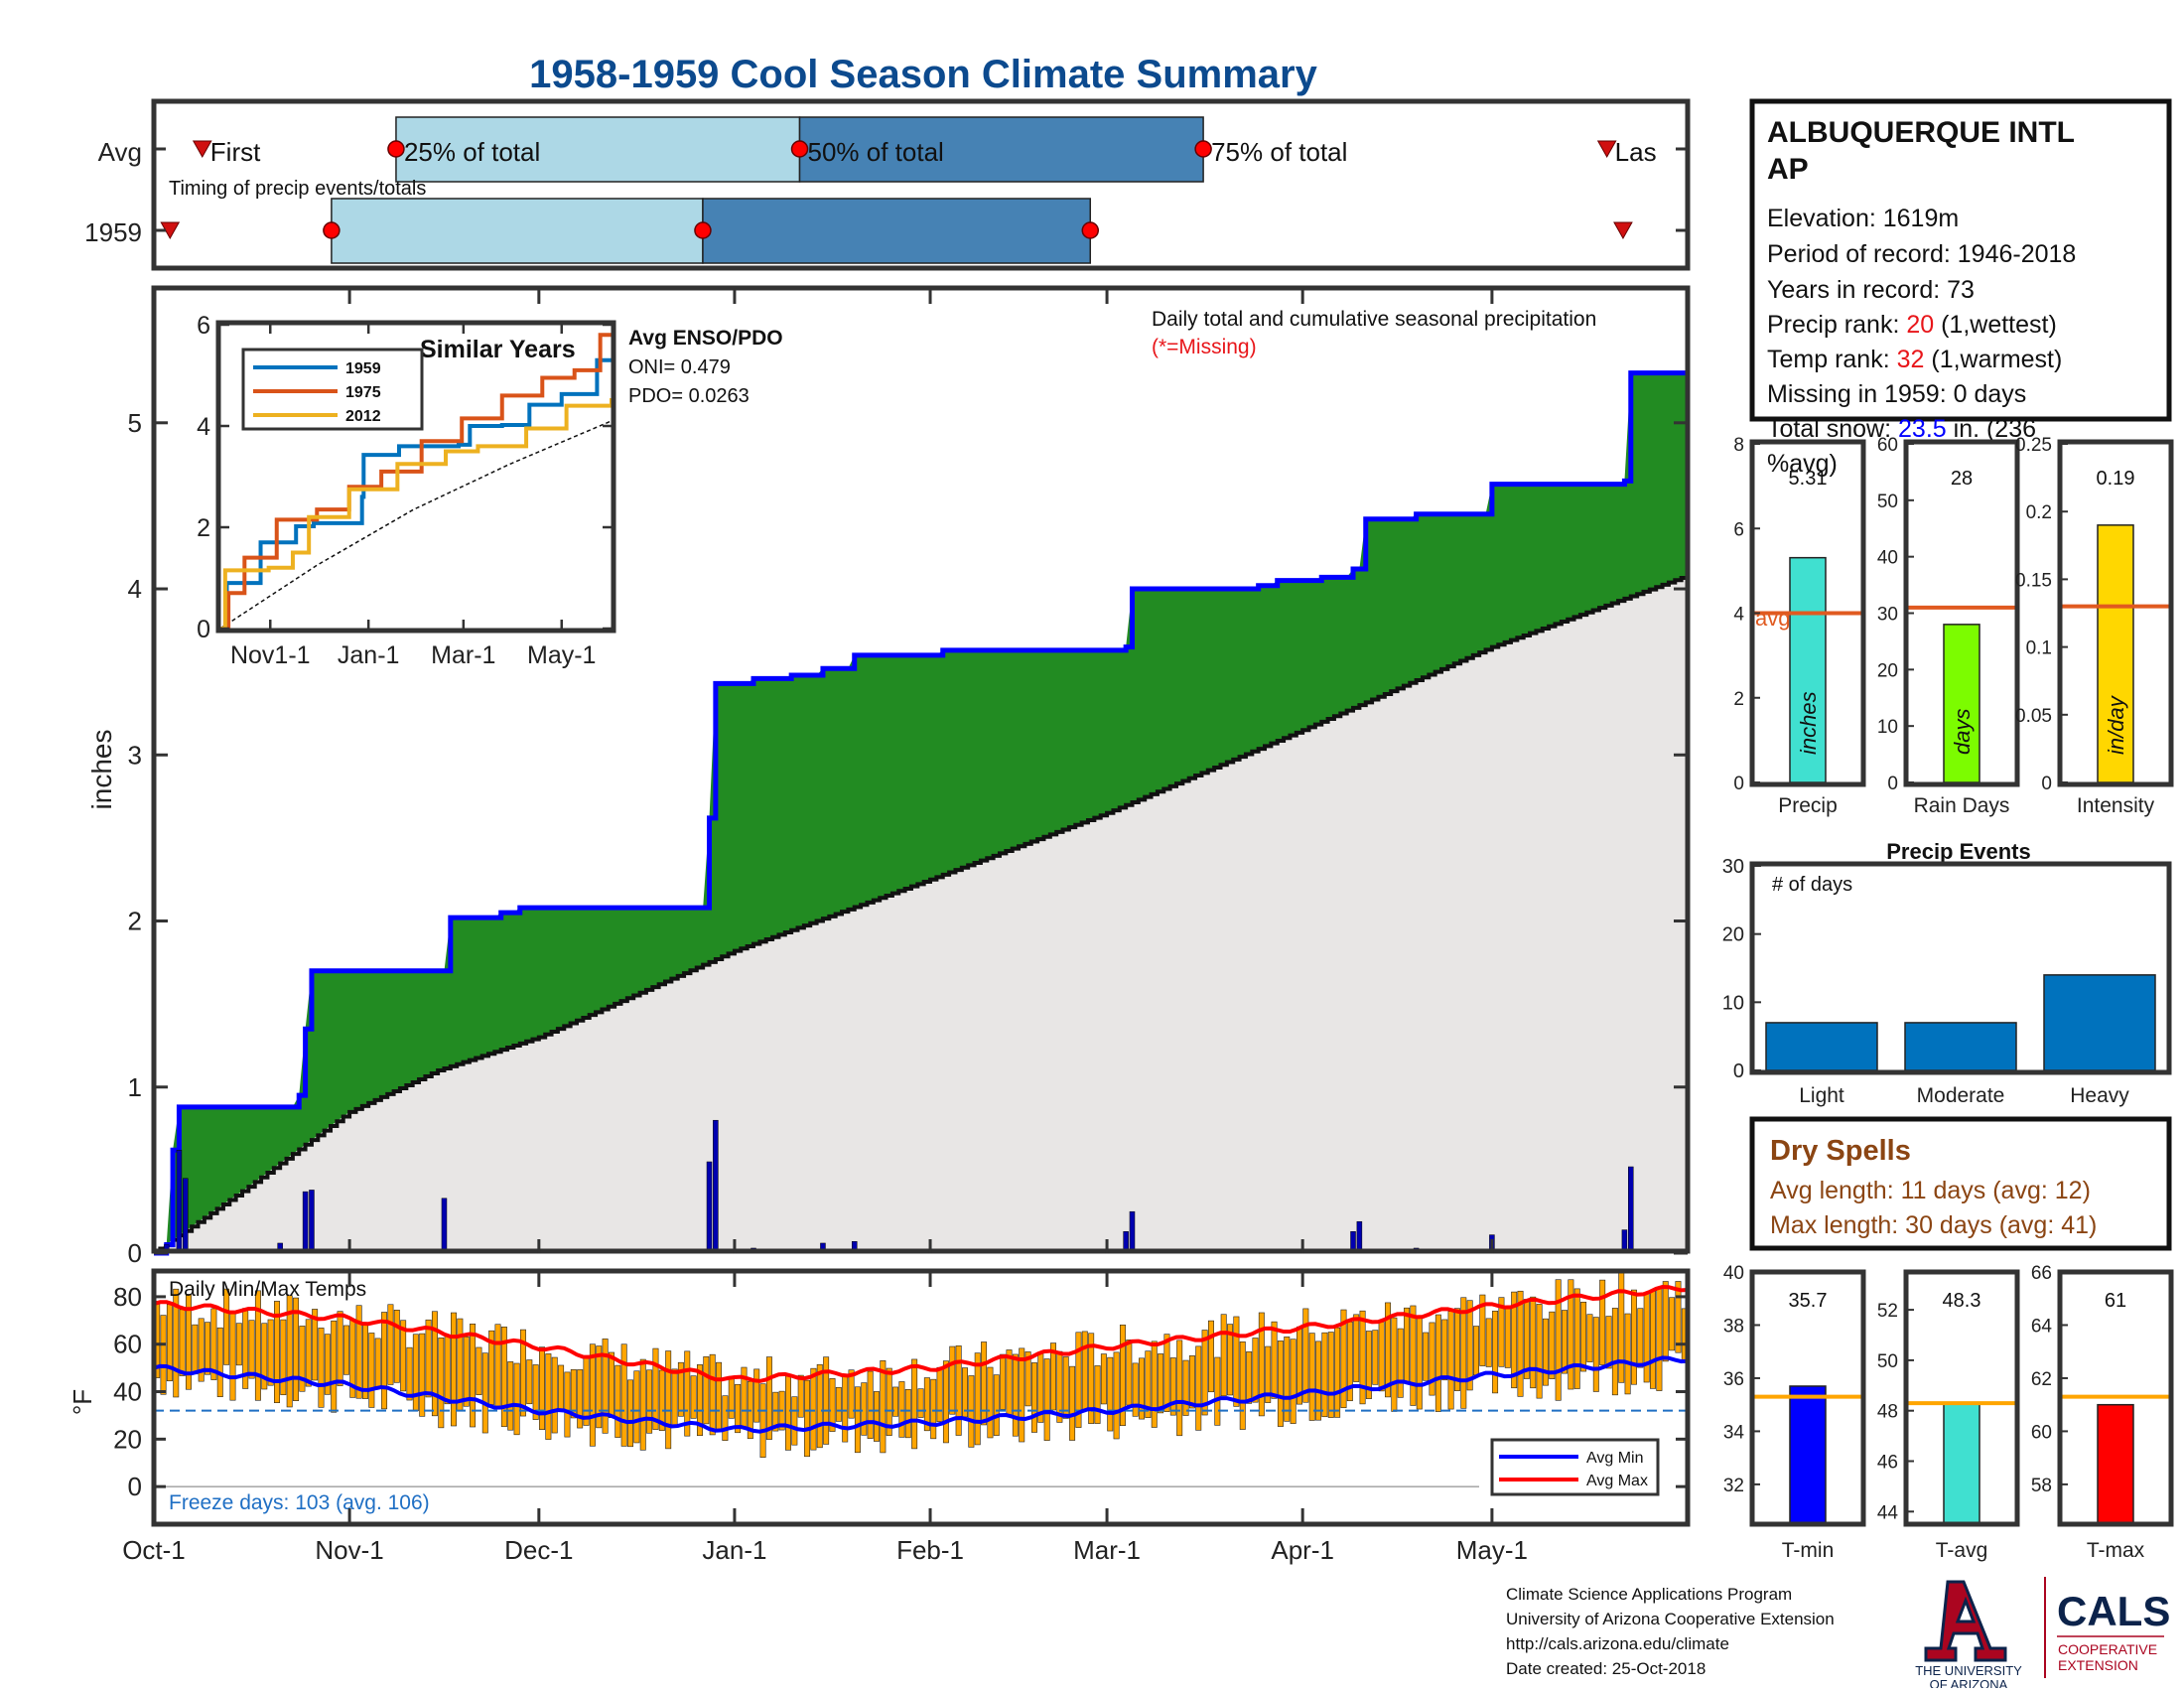  What do you see at coordinates (1887, 1361) in the screenshot?
I see `temp-mini-ytick-label: 50` at bounding box center [1887, 1361].